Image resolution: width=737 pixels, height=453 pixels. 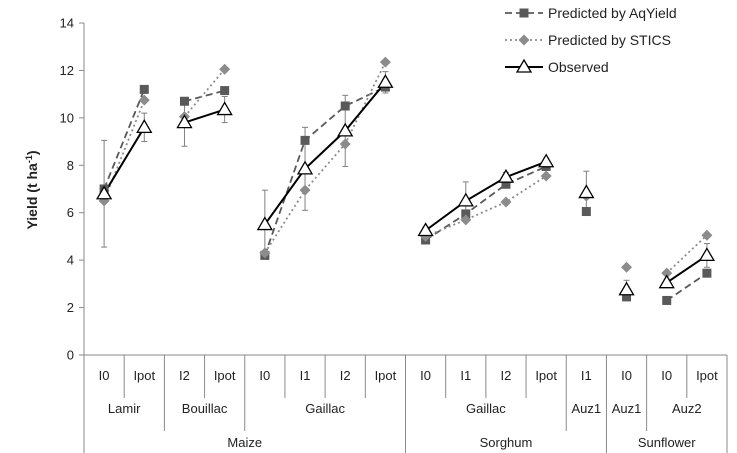 What do you see at coordinates (67, 23) in the screenshot?
I see `y-tick-label: 14` at bounding box center [67, 23].